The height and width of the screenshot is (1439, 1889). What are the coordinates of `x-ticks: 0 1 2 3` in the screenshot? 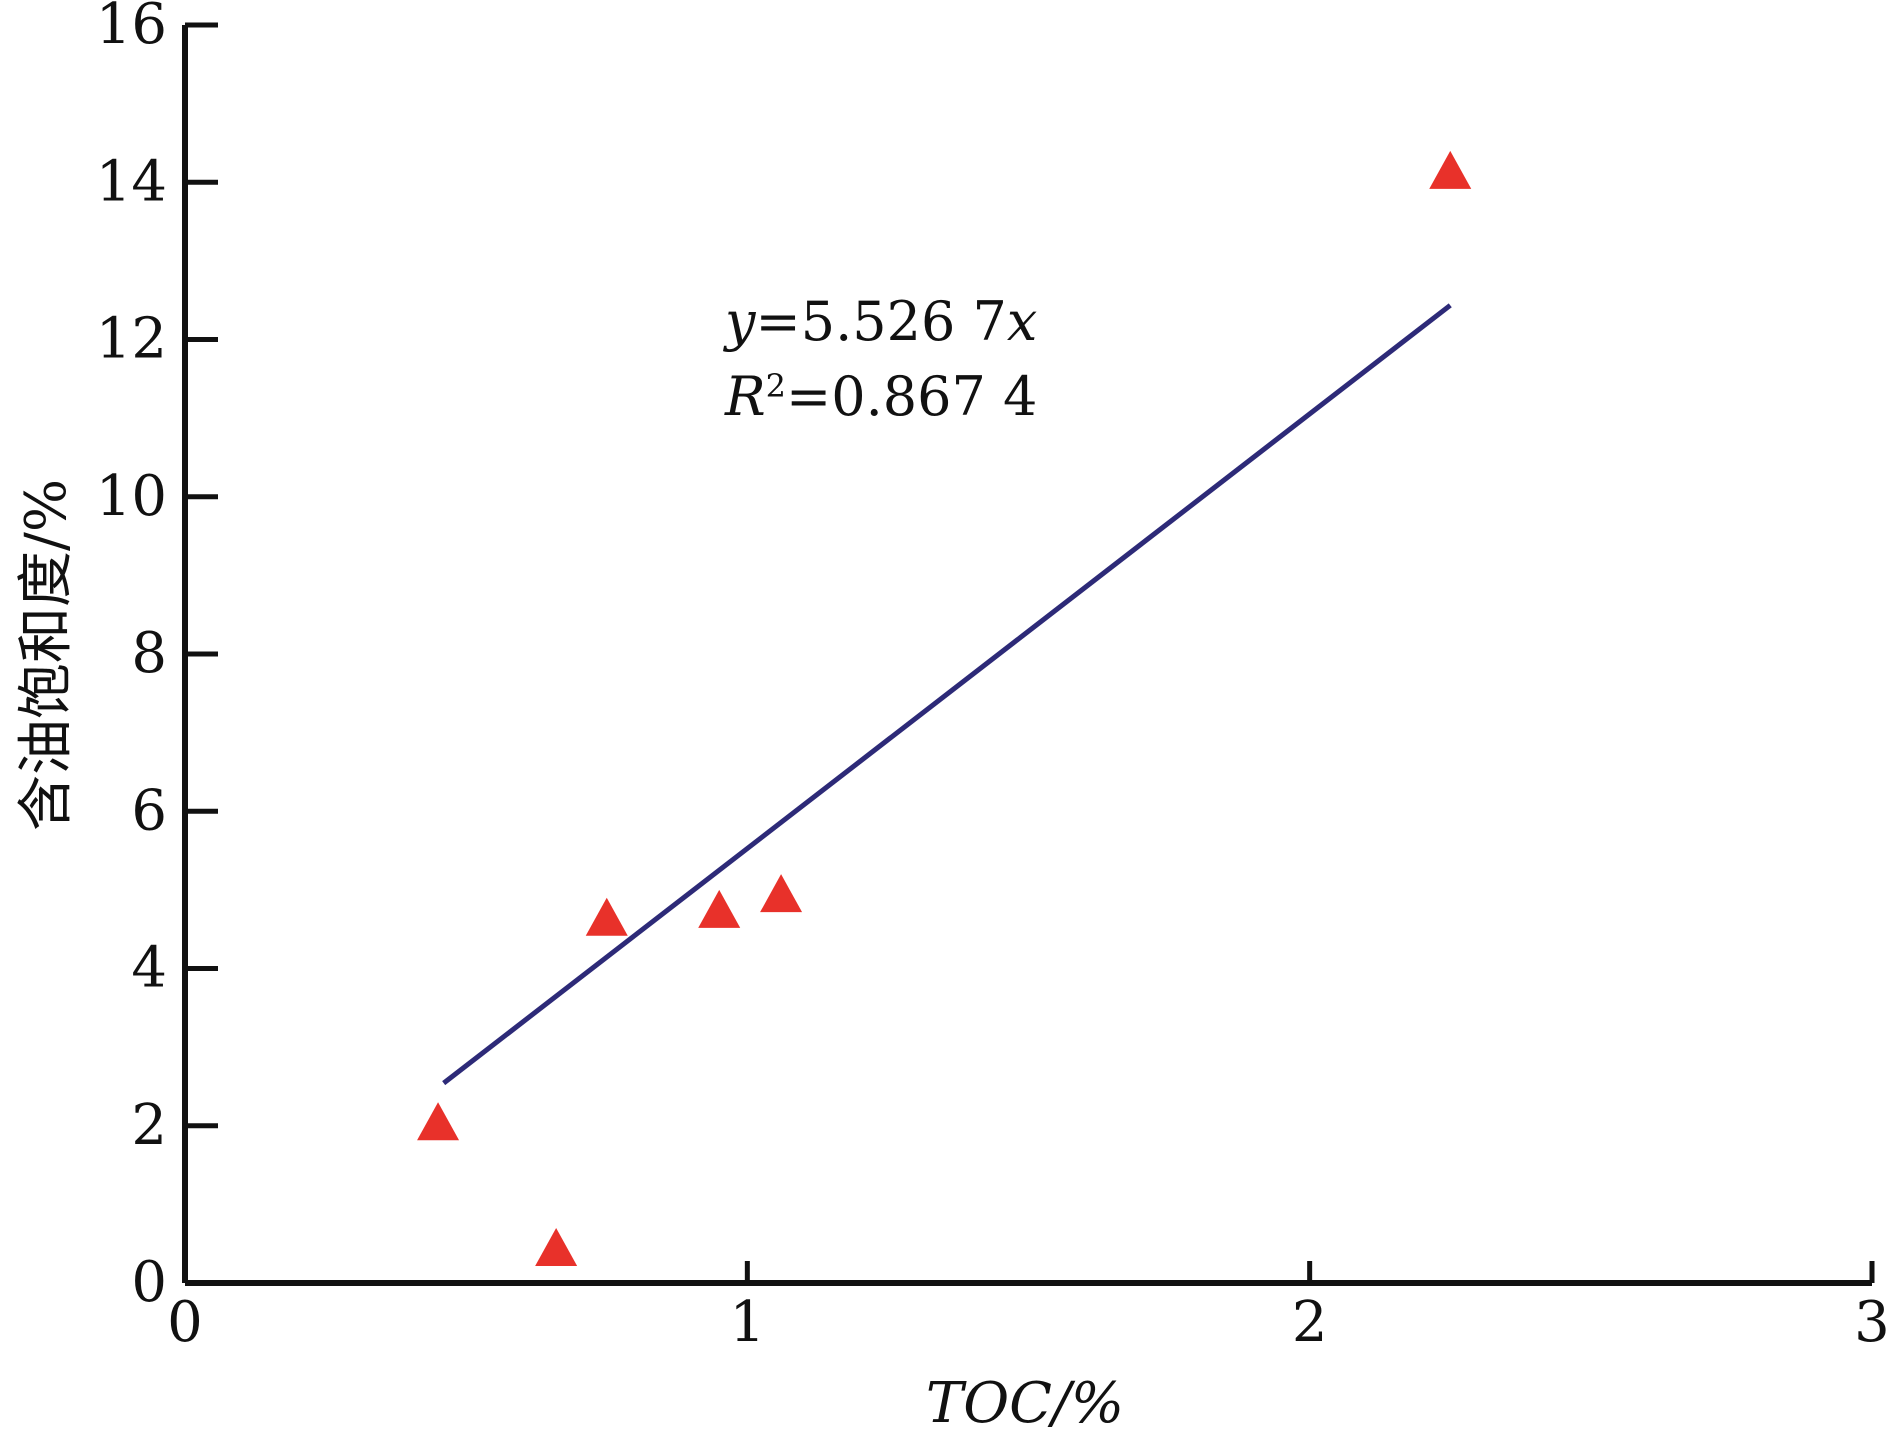 It's located at (1028, 1308).